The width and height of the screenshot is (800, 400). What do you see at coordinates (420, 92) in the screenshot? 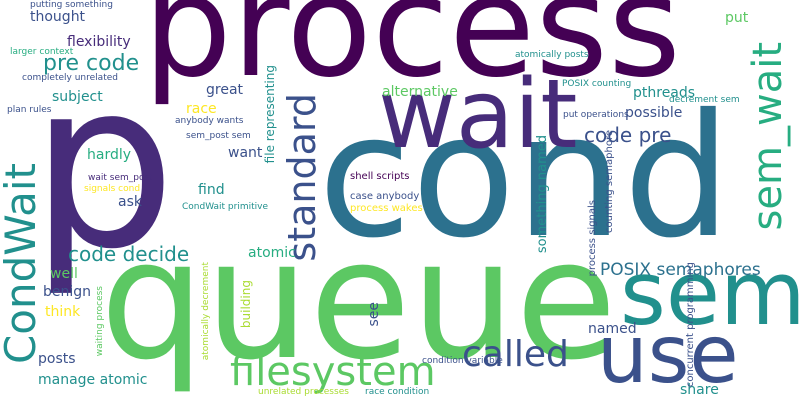
I see `cloud-word-alternative: alternative` at bounding box center [420, 92].